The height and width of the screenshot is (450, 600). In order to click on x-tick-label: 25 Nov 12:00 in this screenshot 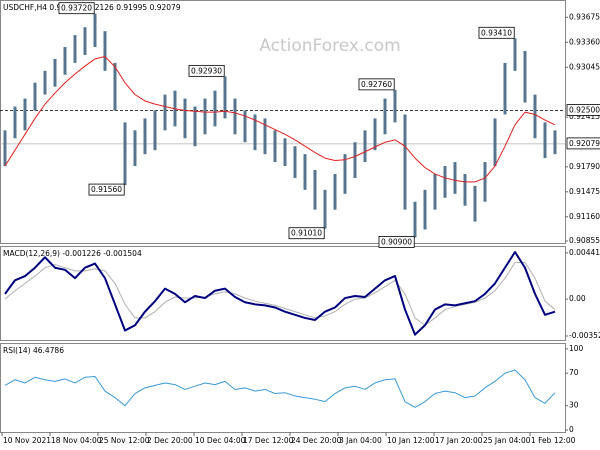, I will do `click(124, 440)`.